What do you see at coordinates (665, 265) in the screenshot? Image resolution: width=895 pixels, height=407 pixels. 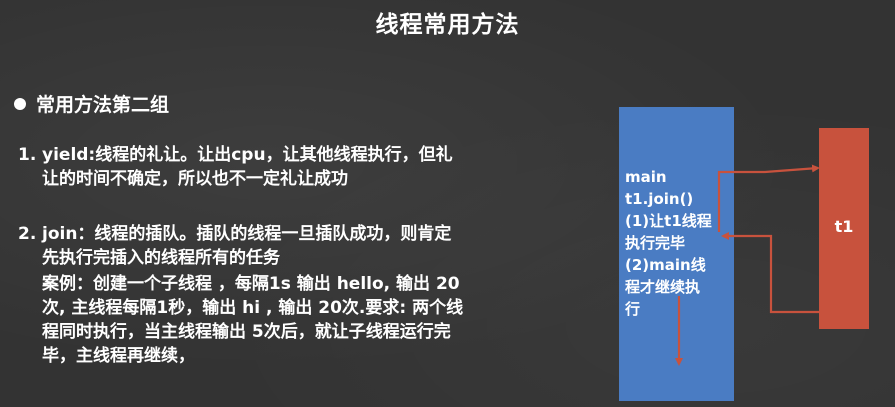 I see `main-text-line: (2)main线` at bounding box center [665, 265].